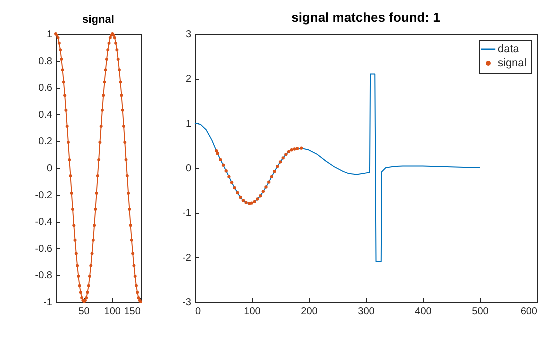  Describe the element at coordinates (309, 312) in the screenshot. I see `x-tick-label: 200` at that location.